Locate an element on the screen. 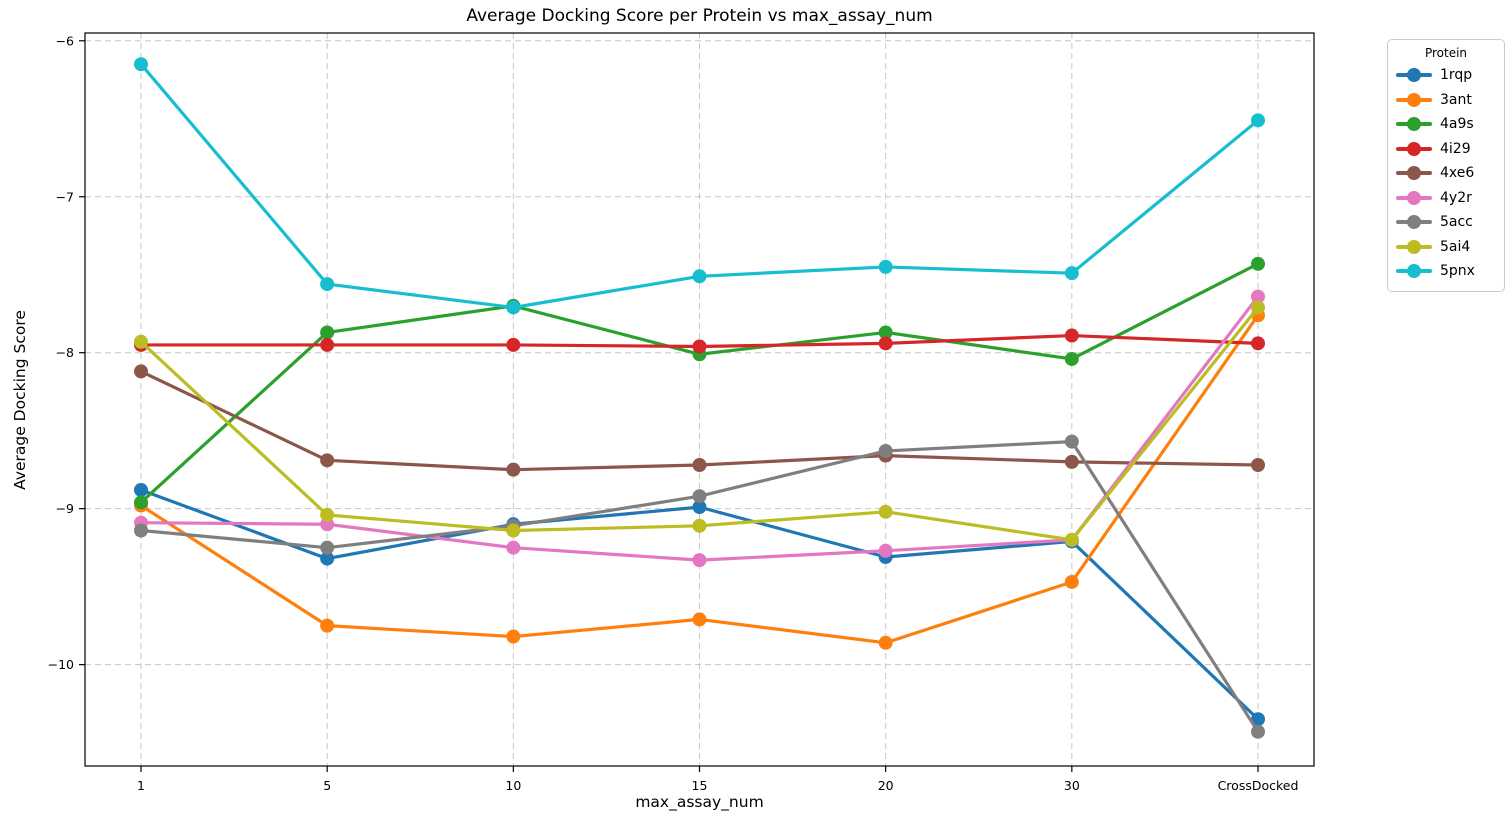 The image size is (1512, 818). legend-title: Protein is located at coordinates (1446, 53).